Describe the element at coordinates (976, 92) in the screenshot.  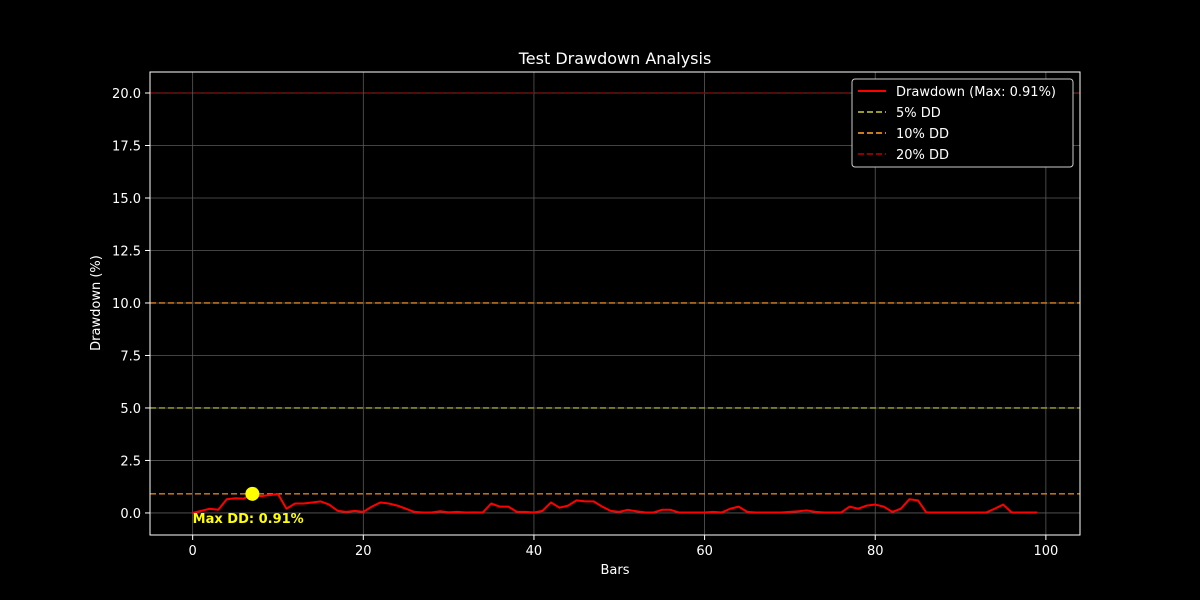
I see `legend-entry: Drawdown (Max: 0.91%)` at that location.